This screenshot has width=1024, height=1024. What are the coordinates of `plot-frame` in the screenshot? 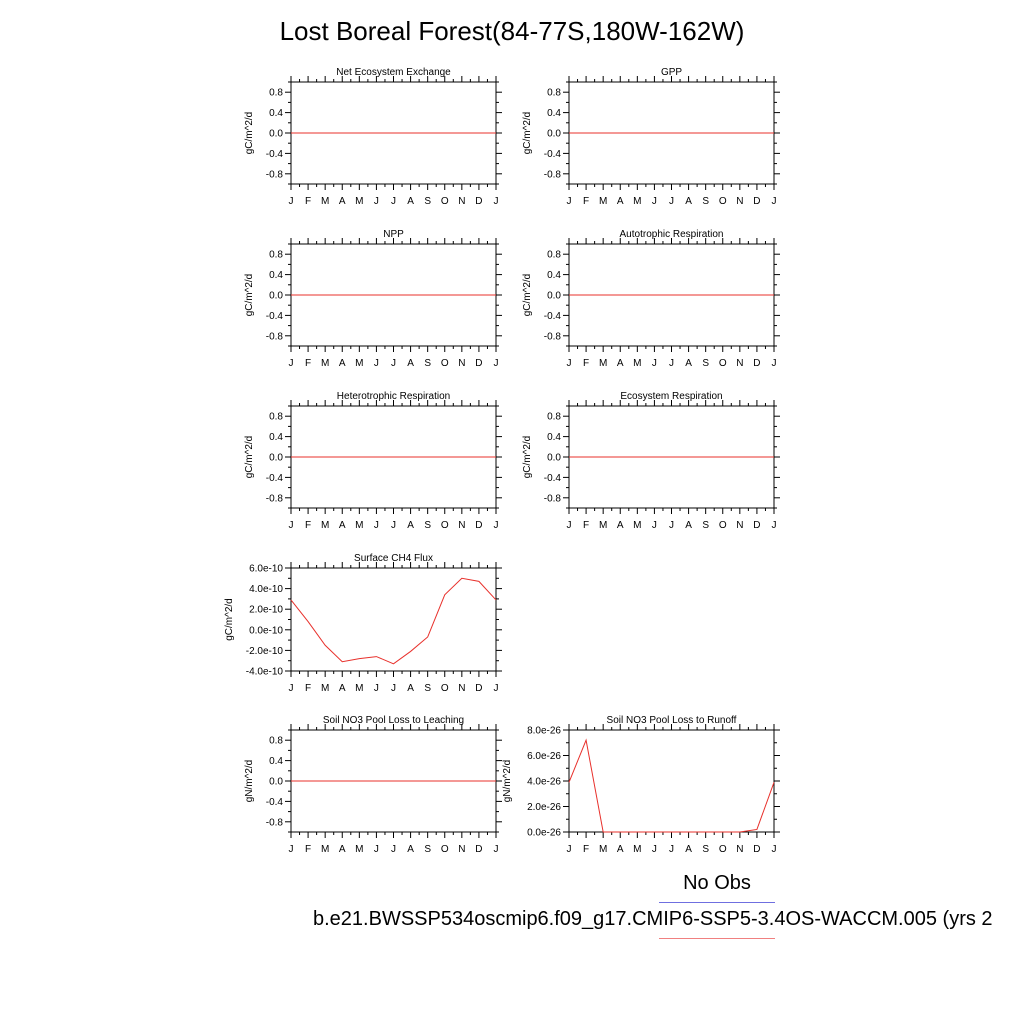 It's located at (393, 619).